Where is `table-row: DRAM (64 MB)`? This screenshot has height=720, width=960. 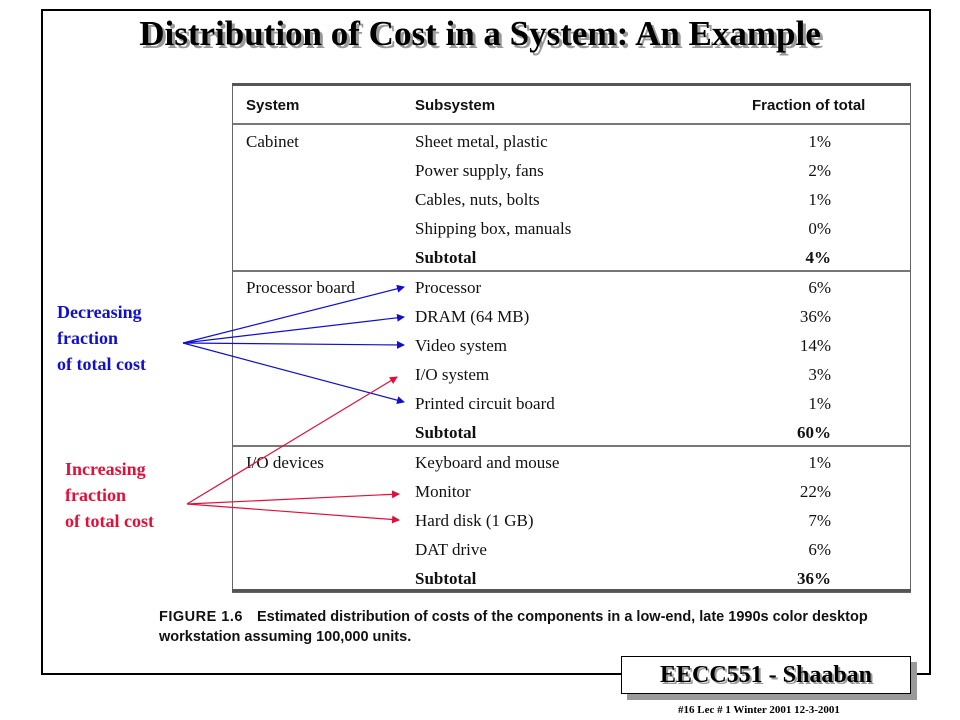 table-row: DRAM (64 MB) is located at coordinates (472, 316).